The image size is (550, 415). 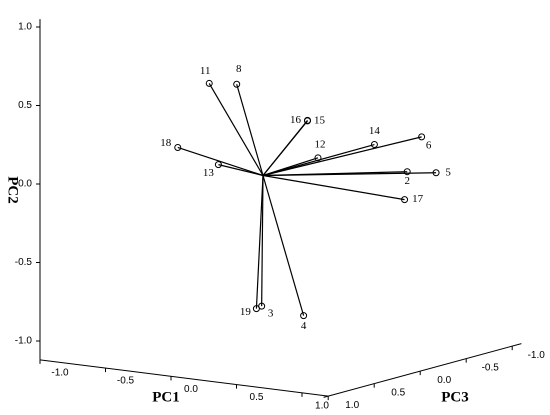 I want to click on point-label: 5, so click(x=448, y=172).